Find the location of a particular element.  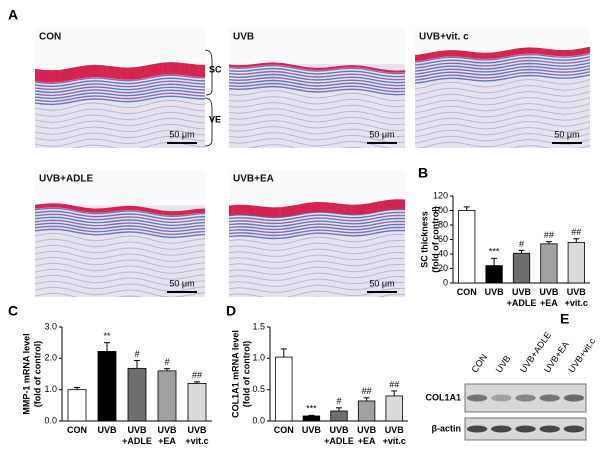

y-tick-label: 1.5 is located at coordinates (258, 326).